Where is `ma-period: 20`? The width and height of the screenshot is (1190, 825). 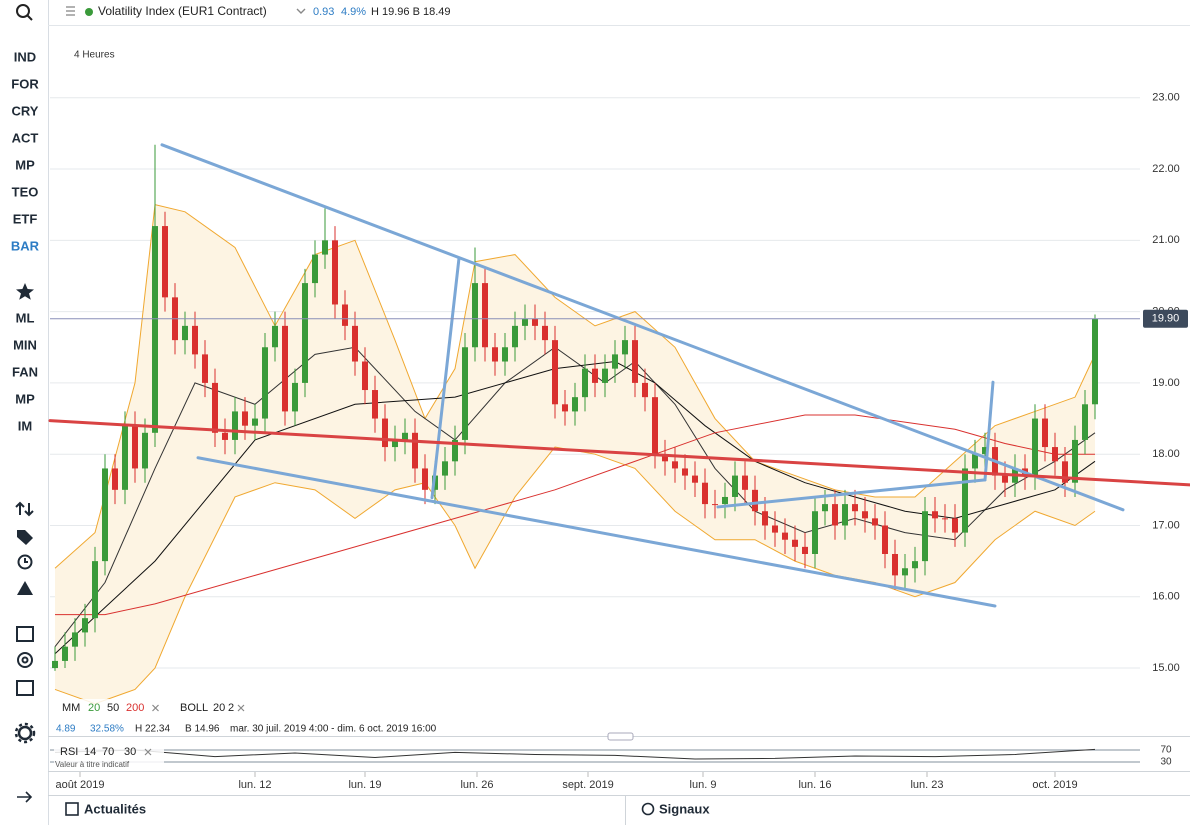
ma-period: 20 is located at coordinates (94, 708).